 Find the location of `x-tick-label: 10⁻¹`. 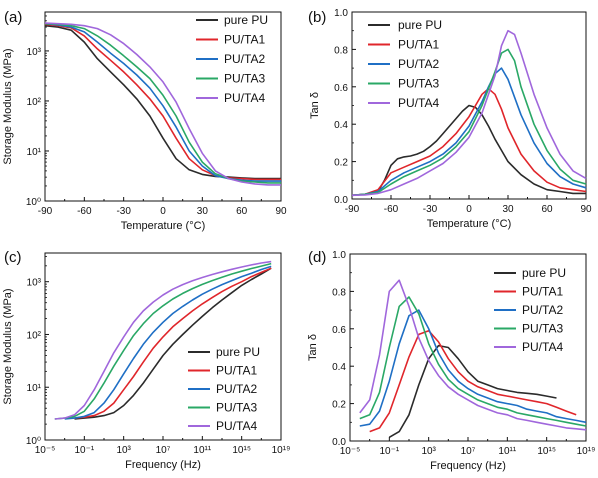

x-tick-label: 10⁻¹ is located at coordinates (389, 451).